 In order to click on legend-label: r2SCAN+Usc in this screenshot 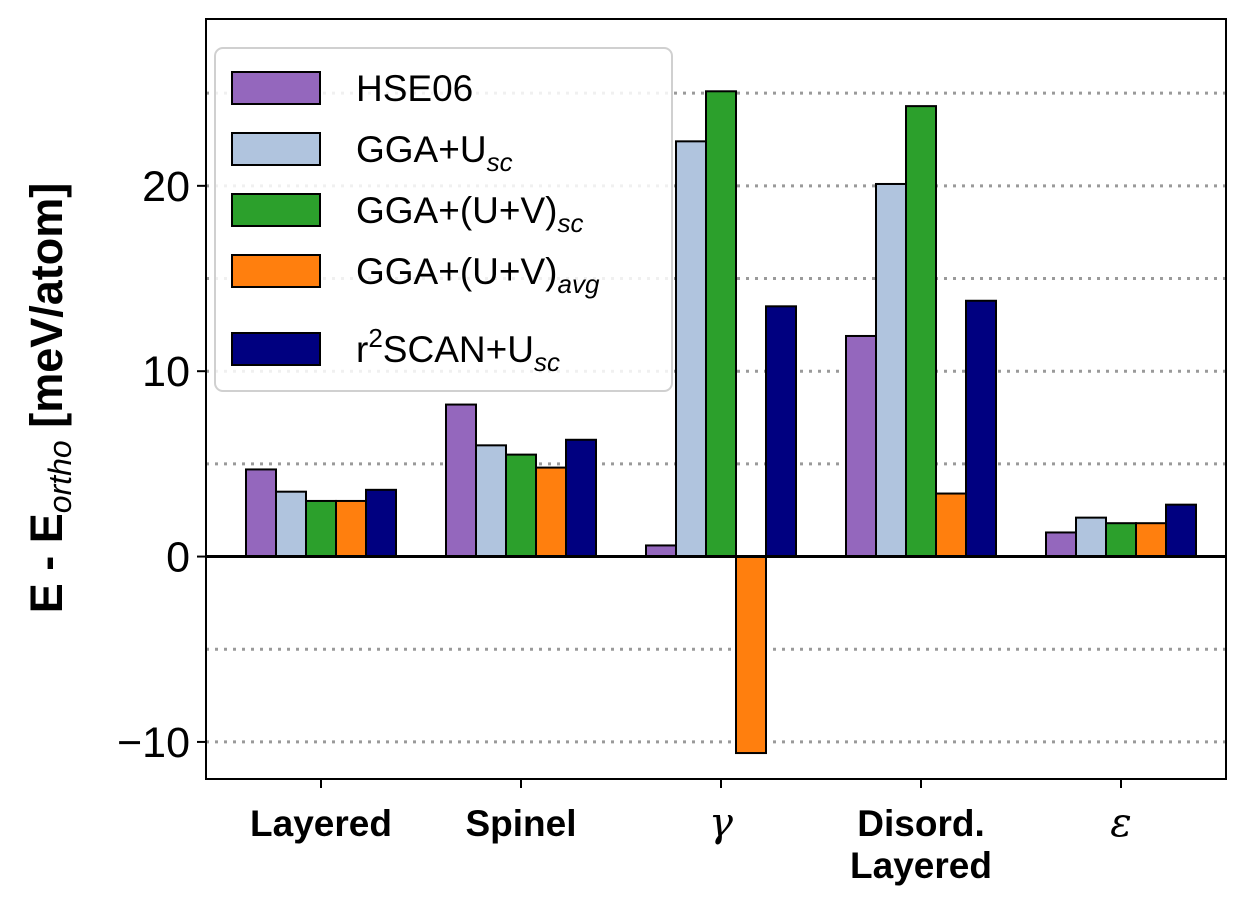, I will do `click(458, 350)`.